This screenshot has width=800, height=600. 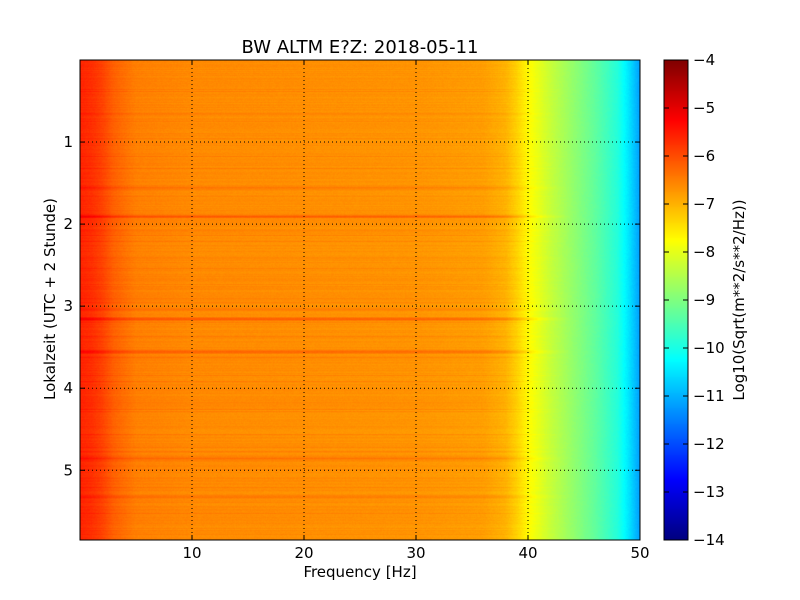 I want to click on colorbar-tick-label: −9, so click(x=704, y=300).